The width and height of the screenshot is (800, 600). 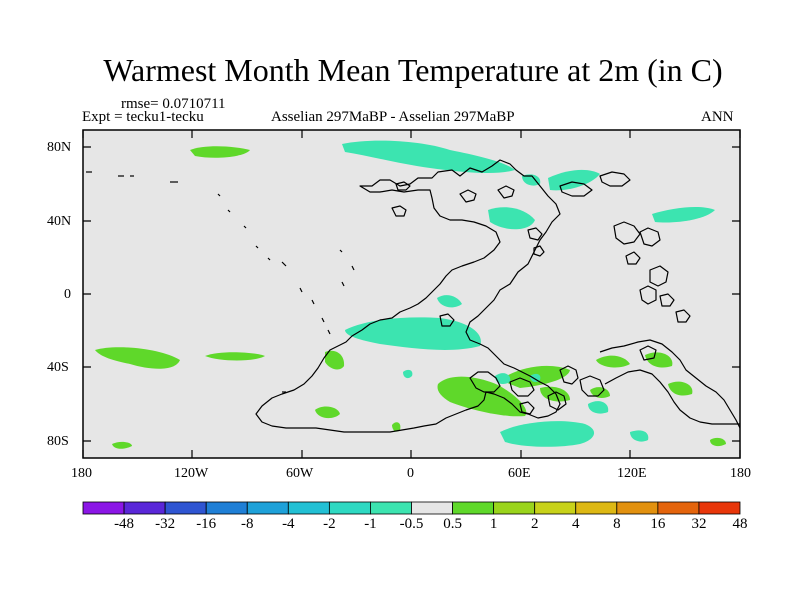 What do you see at coordinates (165, 524) in the screenshot?
I see `colorbar-label: -32` at bounding box center [165, 524].